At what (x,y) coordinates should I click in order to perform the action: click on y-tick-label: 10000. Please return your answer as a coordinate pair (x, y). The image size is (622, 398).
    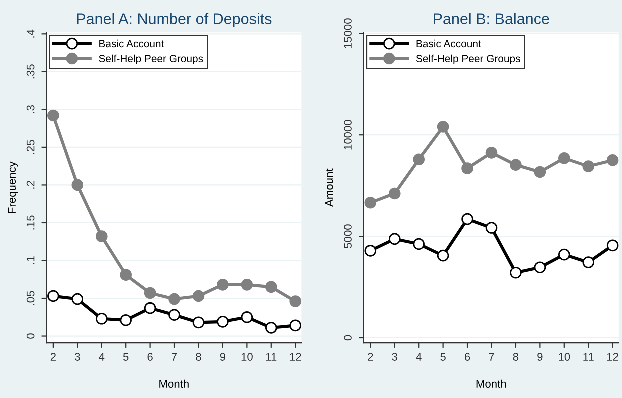
    Looking at the image, I should click on (348, 135).